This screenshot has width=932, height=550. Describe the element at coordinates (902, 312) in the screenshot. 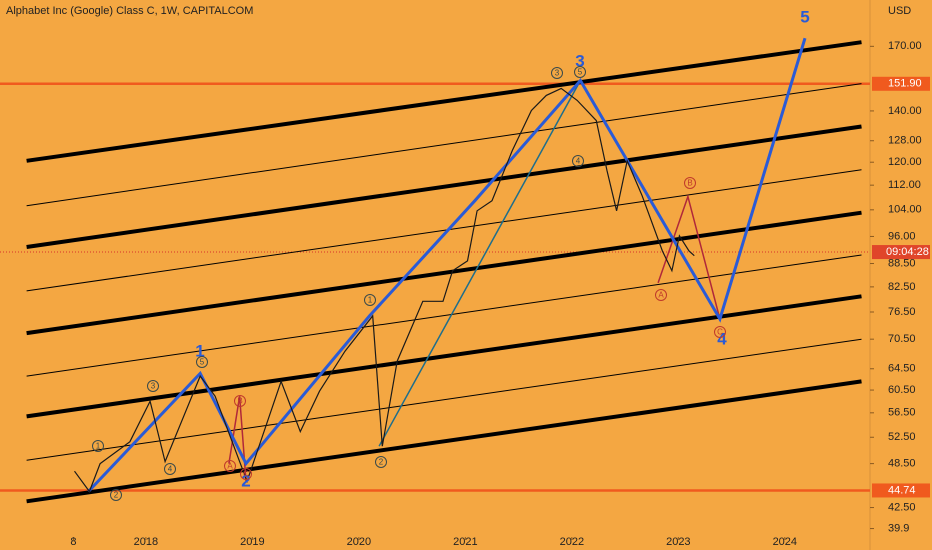

I see `y-tick-label: 76.50` at that location.